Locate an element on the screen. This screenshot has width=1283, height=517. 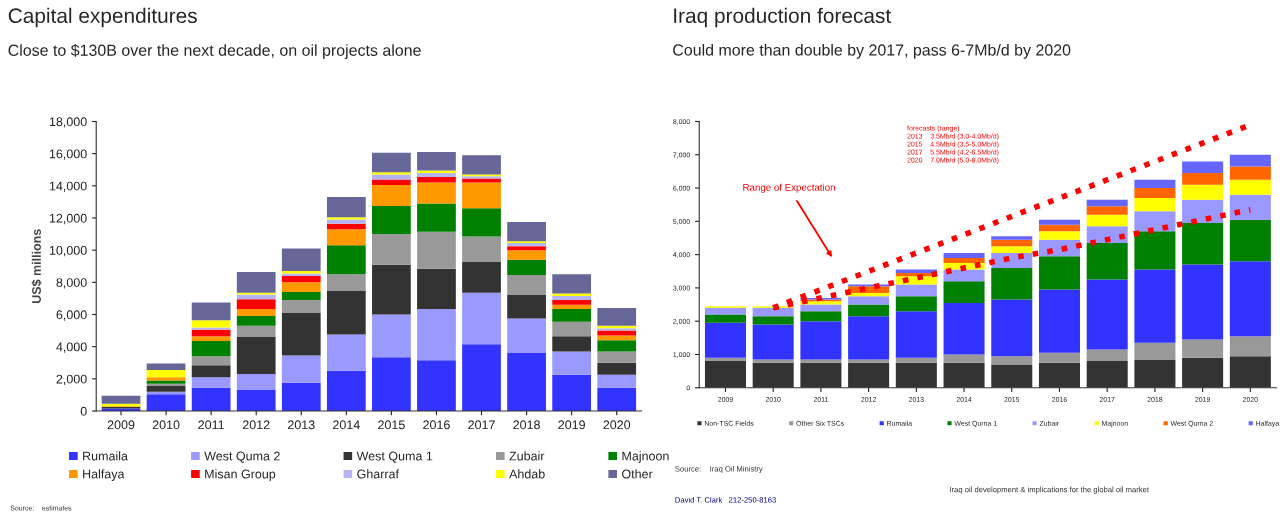
annotation: Range of Expectation is located at coordinates (789, 188).